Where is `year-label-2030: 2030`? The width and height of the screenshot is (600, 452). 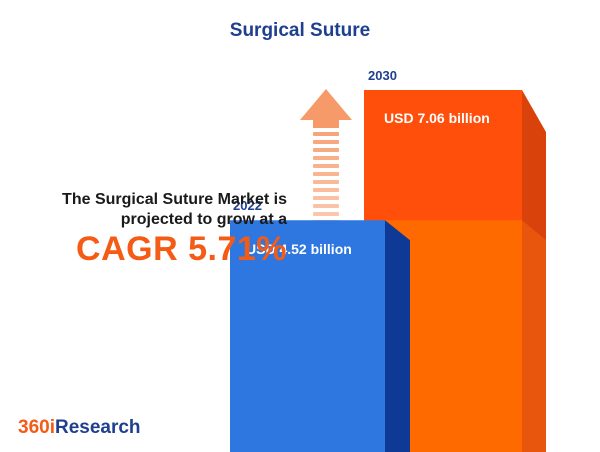 year-label-2030: 2030 is located at coordinates (382, 75).